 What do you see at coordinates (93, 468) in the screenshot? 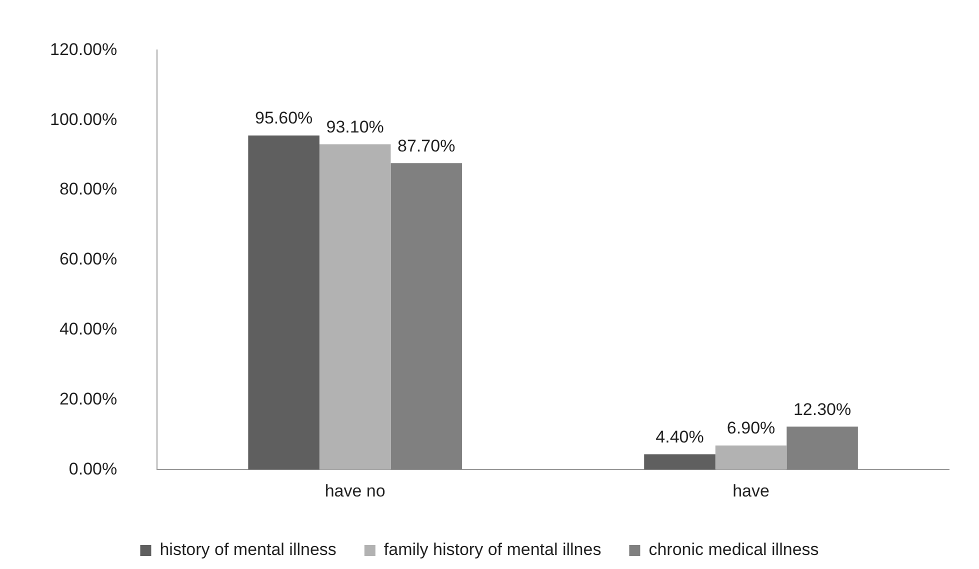
I see `y-tick-label: 0.00%` at bounding box center [93, 468].